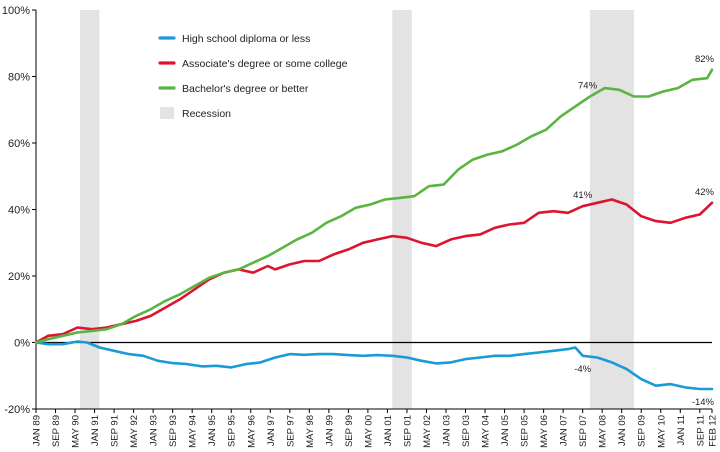 The height and width of the screenshot is (452, 720). What do you see at coordinates (349, 431) in the screenshot?
I see `x-tick-label: SEP 99` at bounding box center [349, 431].